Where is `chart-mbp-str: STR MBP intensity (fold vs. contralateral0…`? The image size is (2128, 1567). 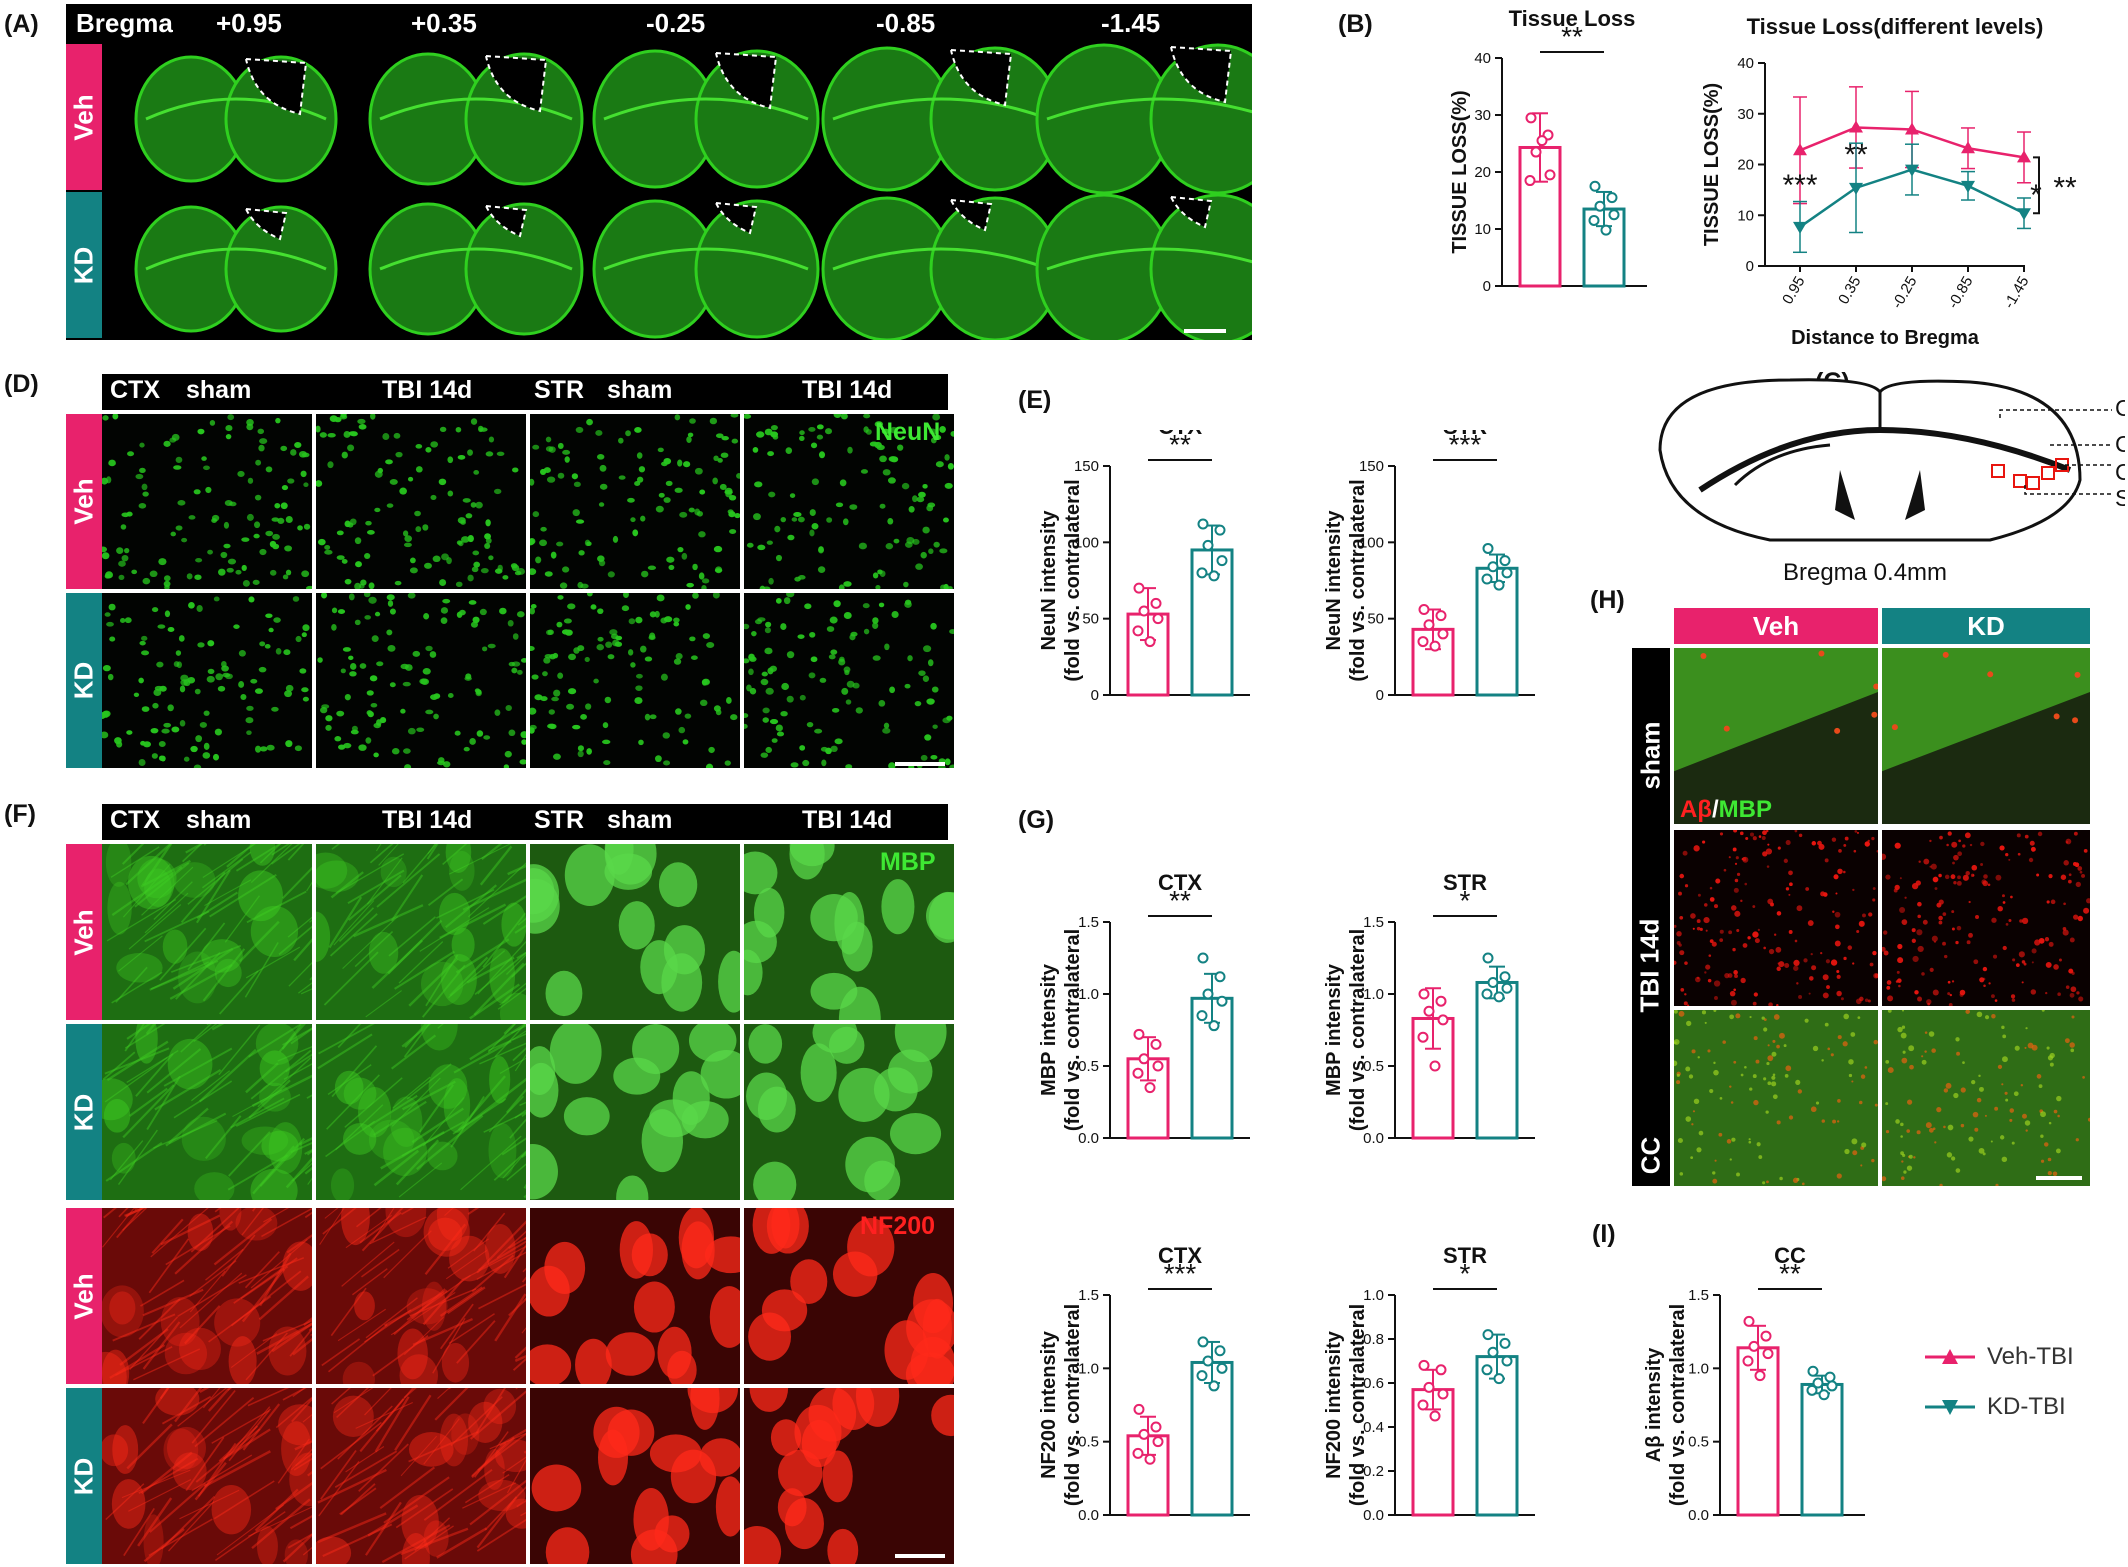
chart-mbp-str: STR MBP intensity (fold vs. contralateral0… is located at coordinates (1429, 1008).